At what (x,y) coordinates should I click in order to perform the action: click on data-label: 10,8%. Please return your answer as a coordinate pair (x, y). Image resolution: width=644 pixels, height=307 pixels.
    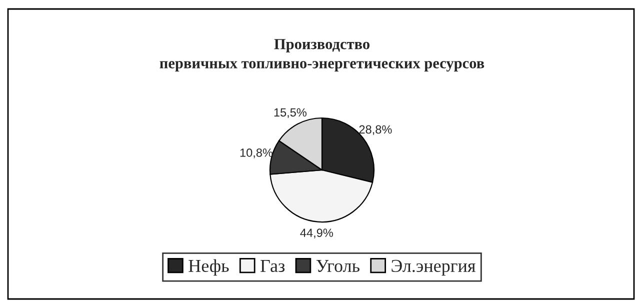
    Looking at the image, I should click on (256, 153).